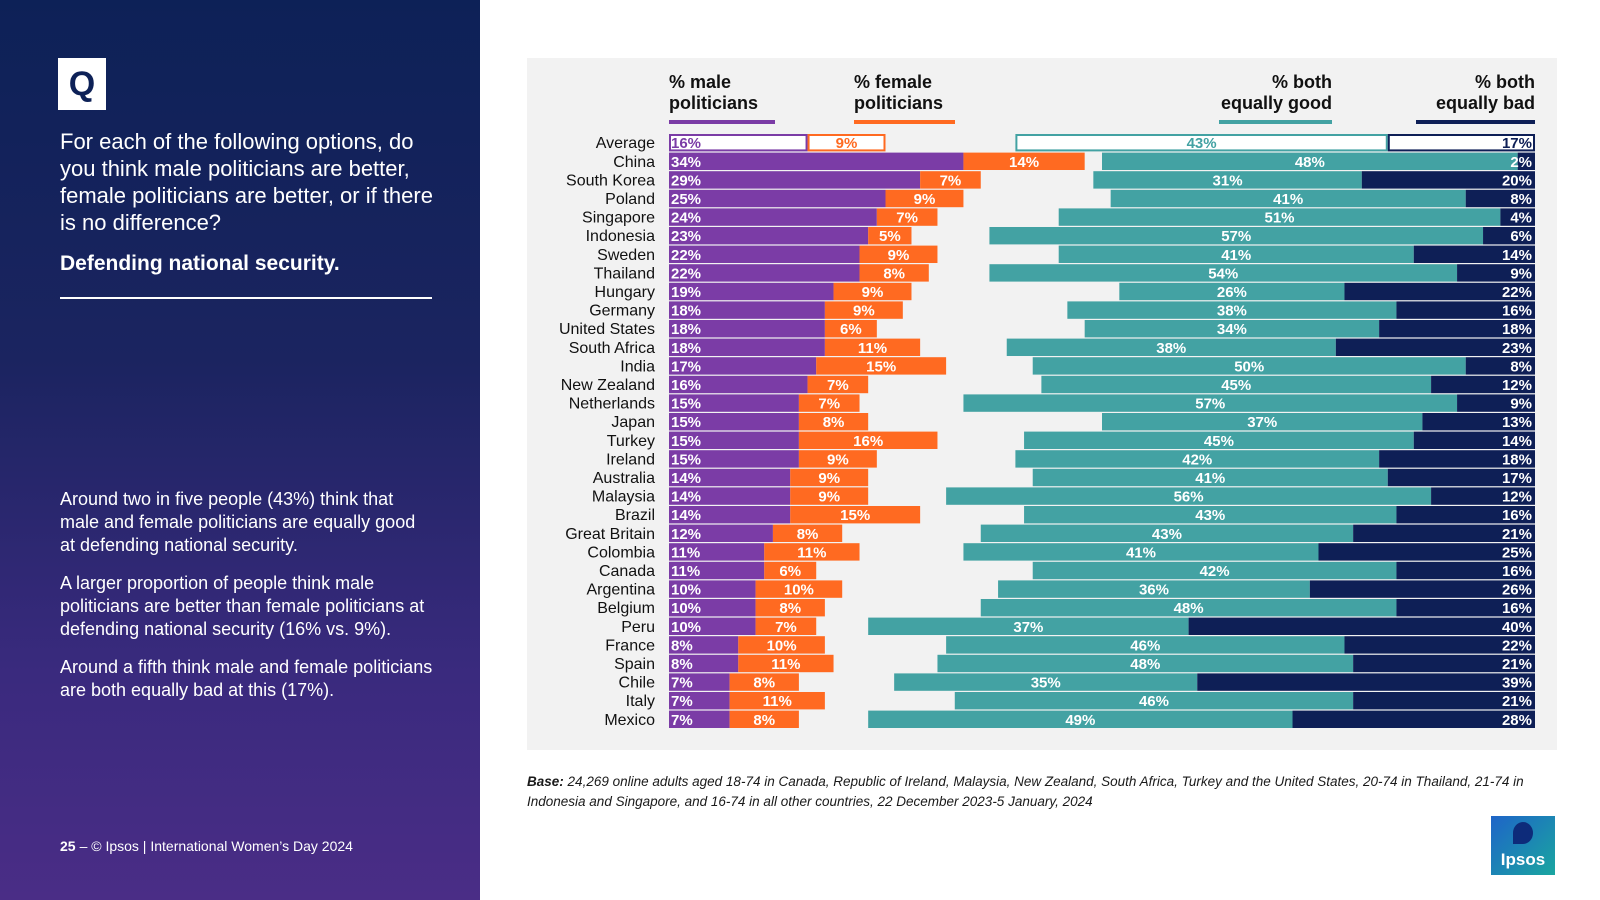 The width and height of the screenshot is (1600, 900). I want to click on data-label: 12%, so click(1517, 385).